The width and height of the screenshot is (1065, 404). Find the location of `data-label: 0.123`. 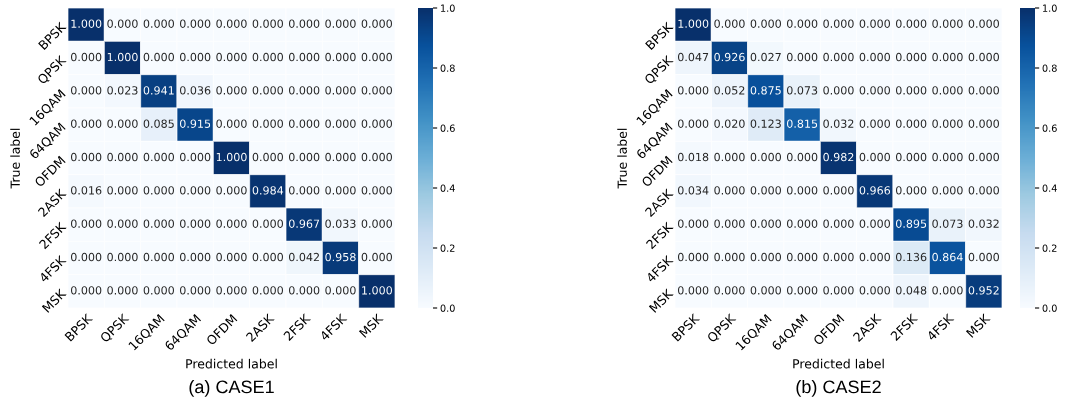

data-label: 0.123 is located at coordinates (765, 123).